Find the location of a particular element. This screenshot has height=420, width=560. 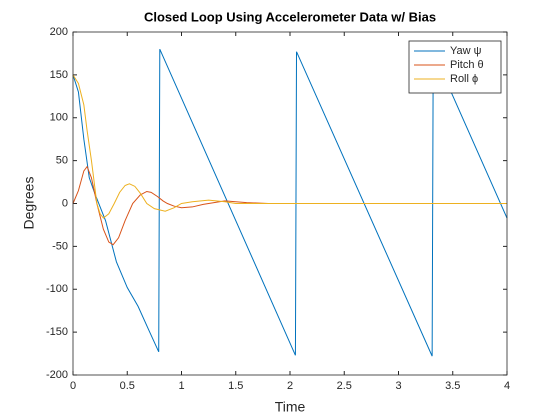

y-tick-label: 200 is located at coordinates (59, 32).